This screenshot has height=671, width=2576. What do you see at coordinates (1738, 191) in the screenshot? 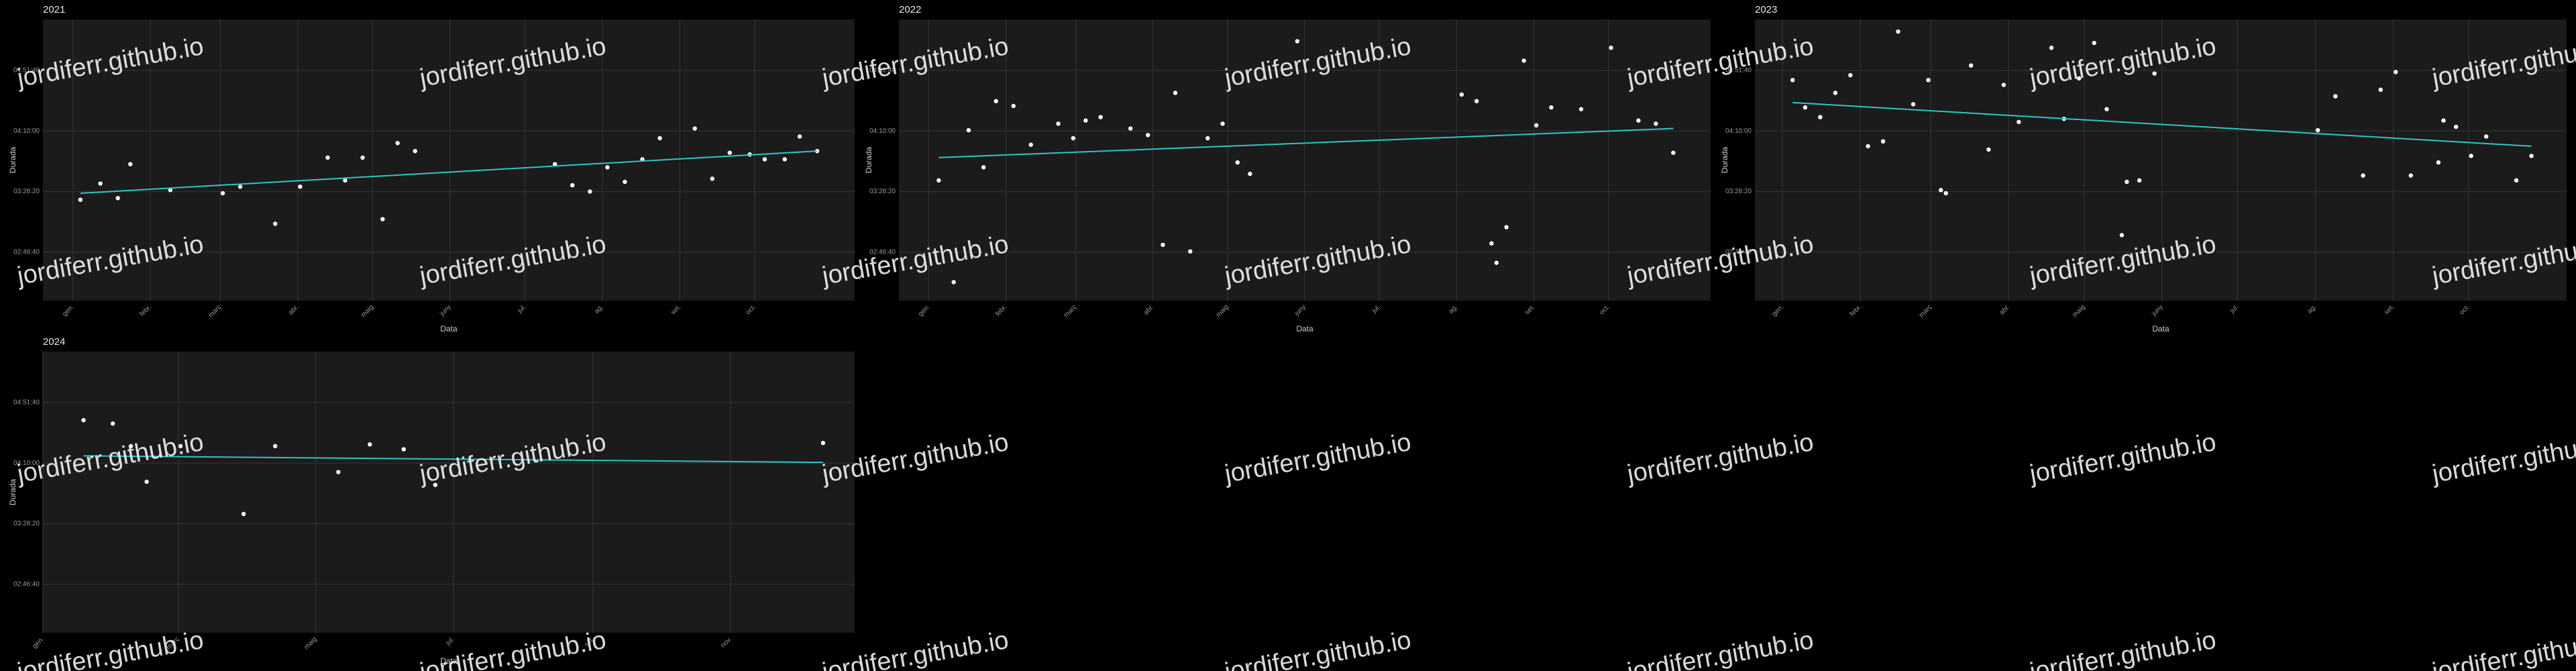
I see `y-tick-label: 03:28:20` at bounding box center [1738, 191].